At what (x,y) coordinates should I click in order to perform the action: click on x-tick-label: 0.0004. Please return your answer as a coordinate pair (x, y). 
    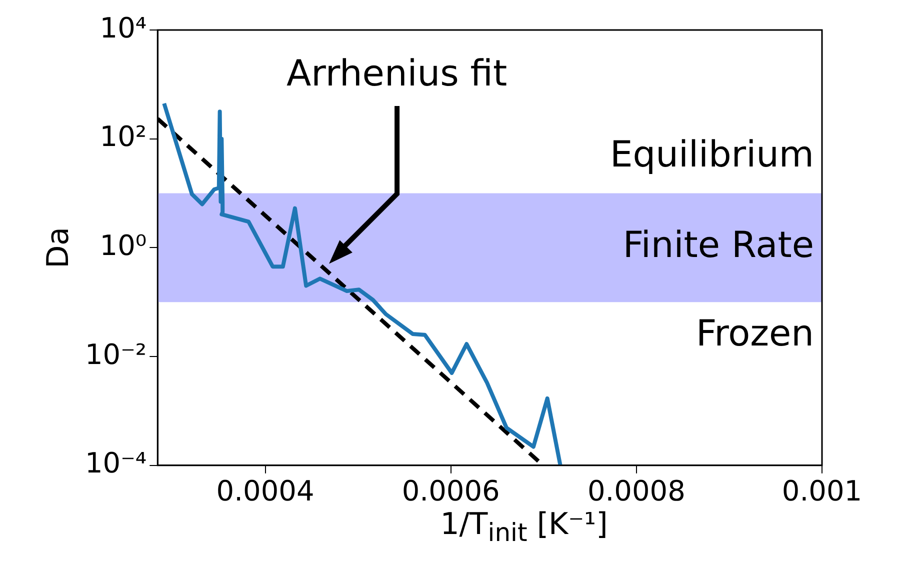
    Looking at the image, I should click on (265, 491).